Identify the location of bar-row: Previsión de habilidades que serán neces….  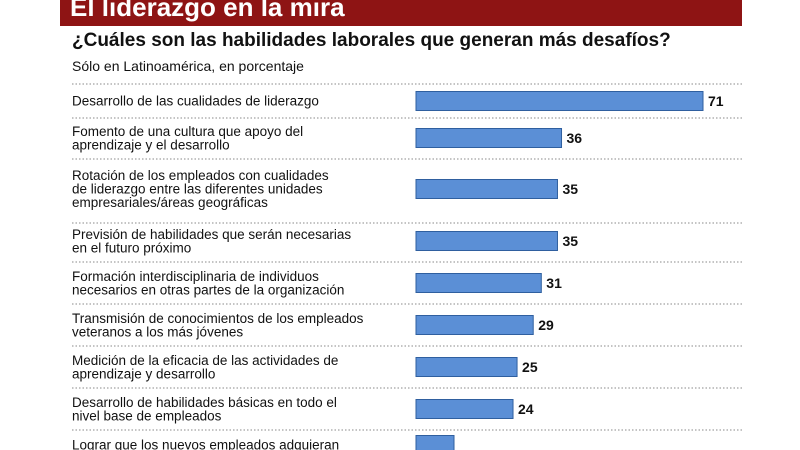
(325, 241).